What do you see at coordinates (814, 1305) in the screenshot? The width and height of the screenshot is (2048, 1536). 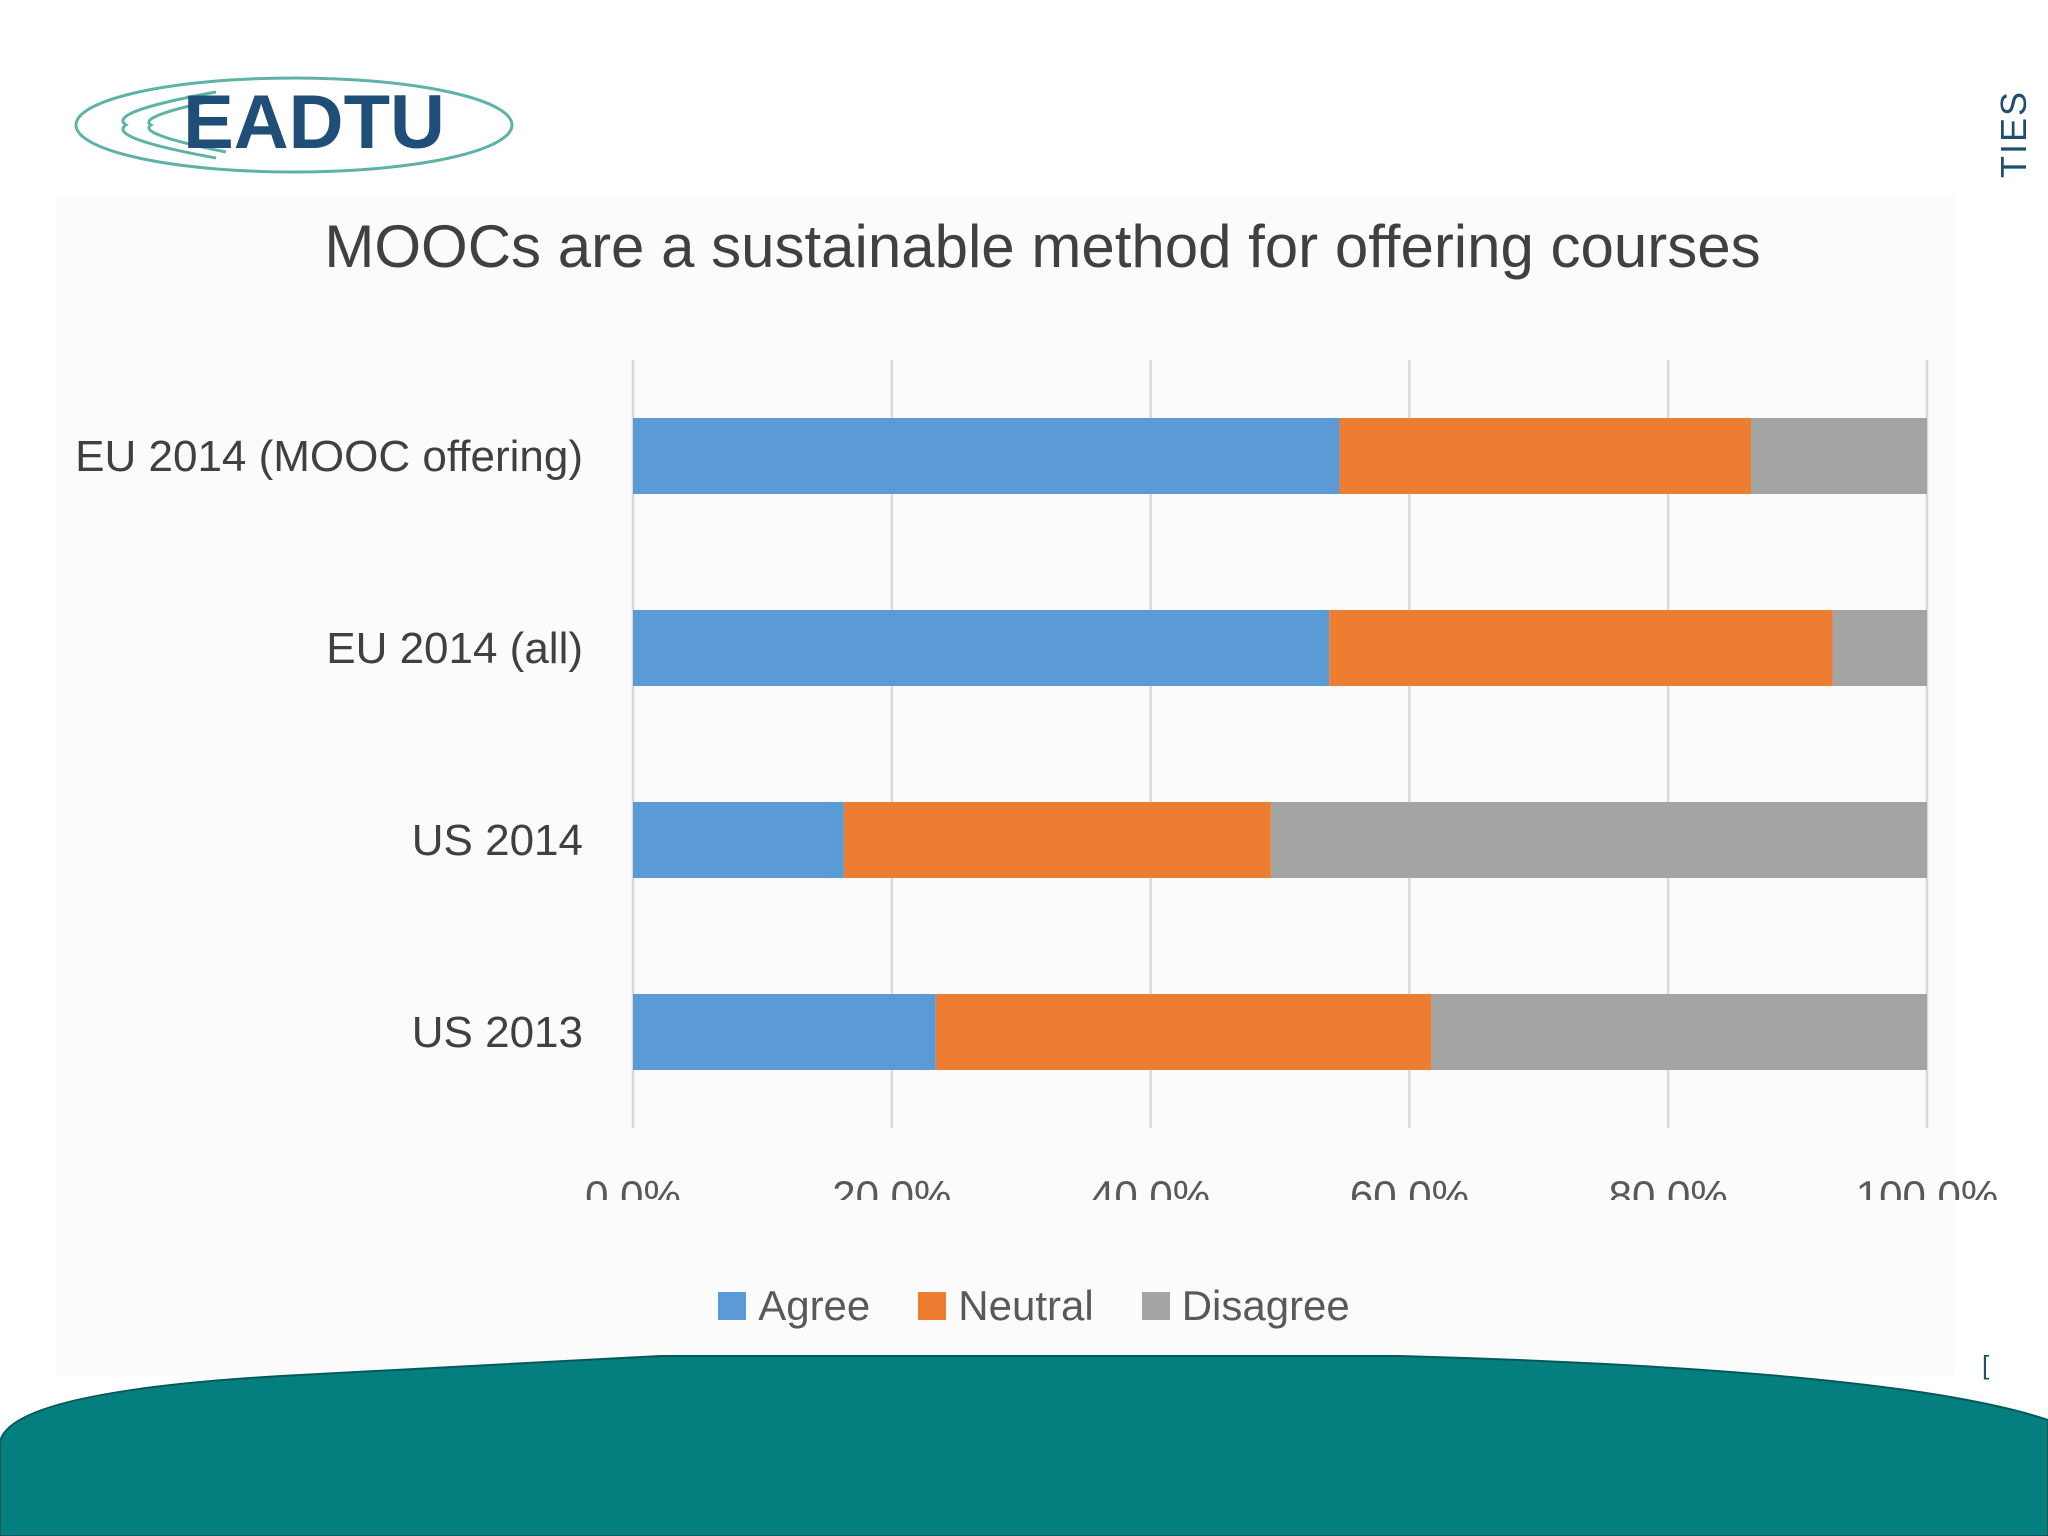 I see `legend-label-agree: Agree` at bounding box center [814, 1305].